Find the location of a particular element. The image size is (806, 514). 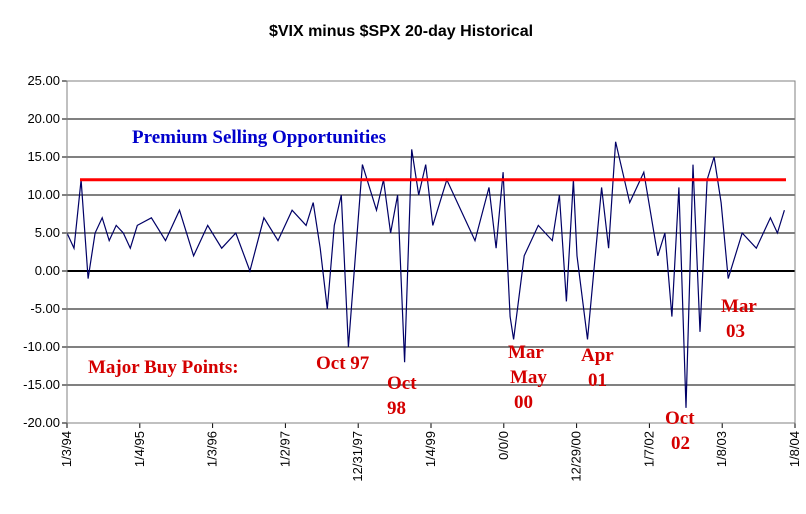

annotation-apr01-b: 01 is located at coordinates (597, 380).